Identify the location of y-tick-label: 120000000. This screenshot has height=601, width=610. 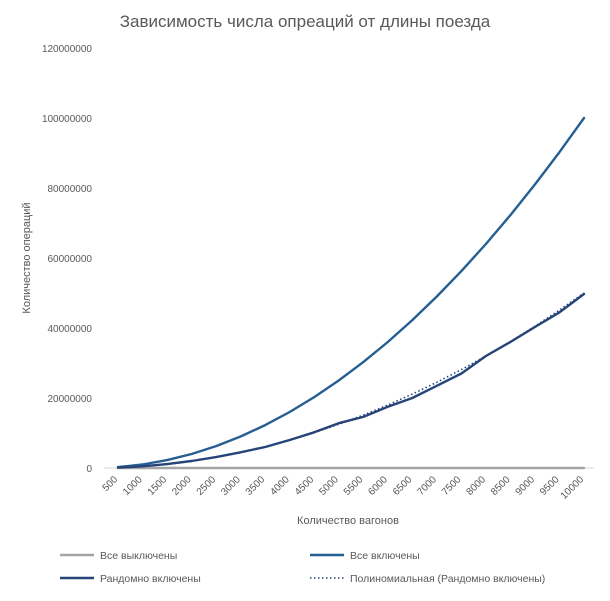
(67, 49).